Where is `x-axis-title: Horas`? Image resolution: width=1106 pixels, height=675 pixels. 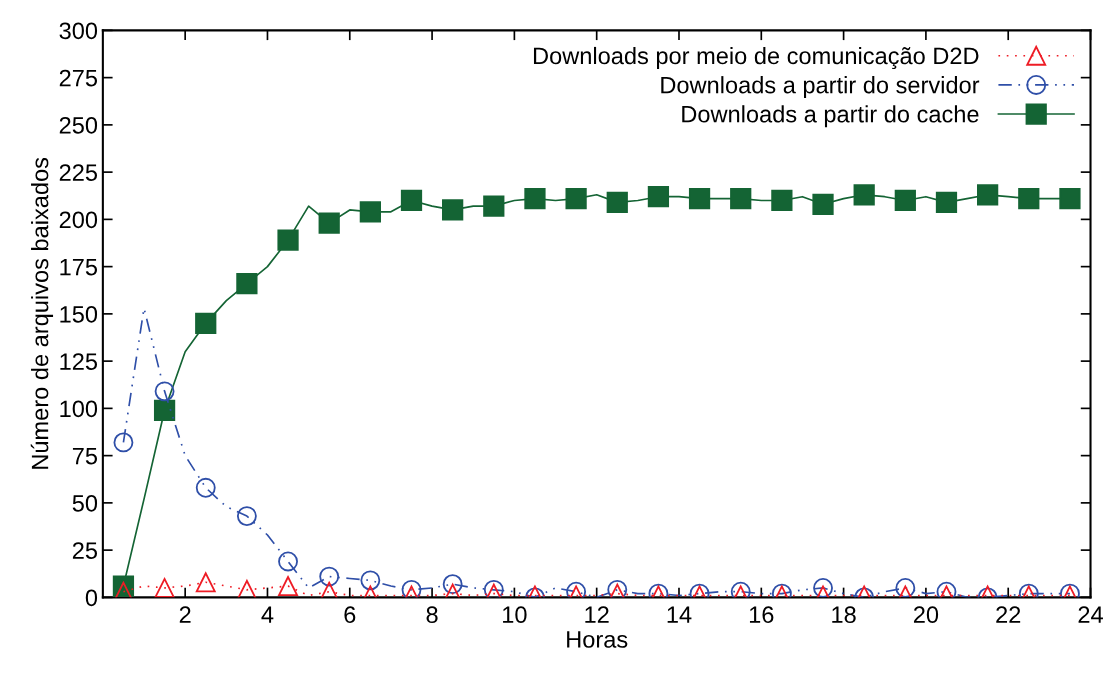 x-axis-title: Horas is located at coordinates (597, 639).